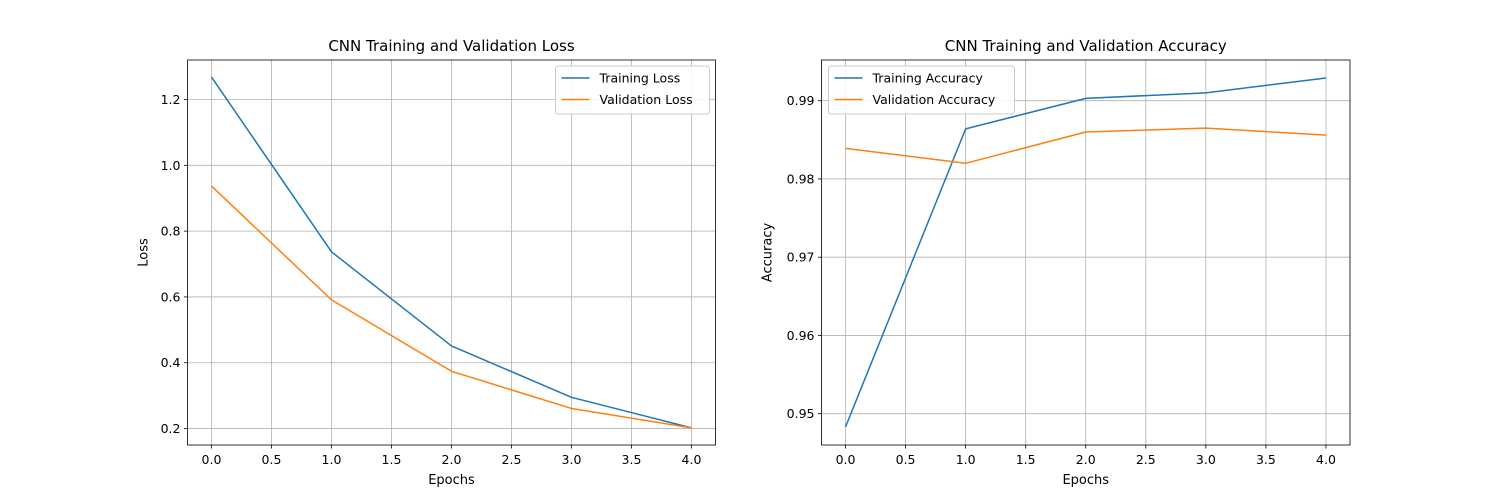  What do you see at coordinates (171, 99) in the screenshot?
I see `y-tick-label: 1.2` at bounding box center [171, 99].